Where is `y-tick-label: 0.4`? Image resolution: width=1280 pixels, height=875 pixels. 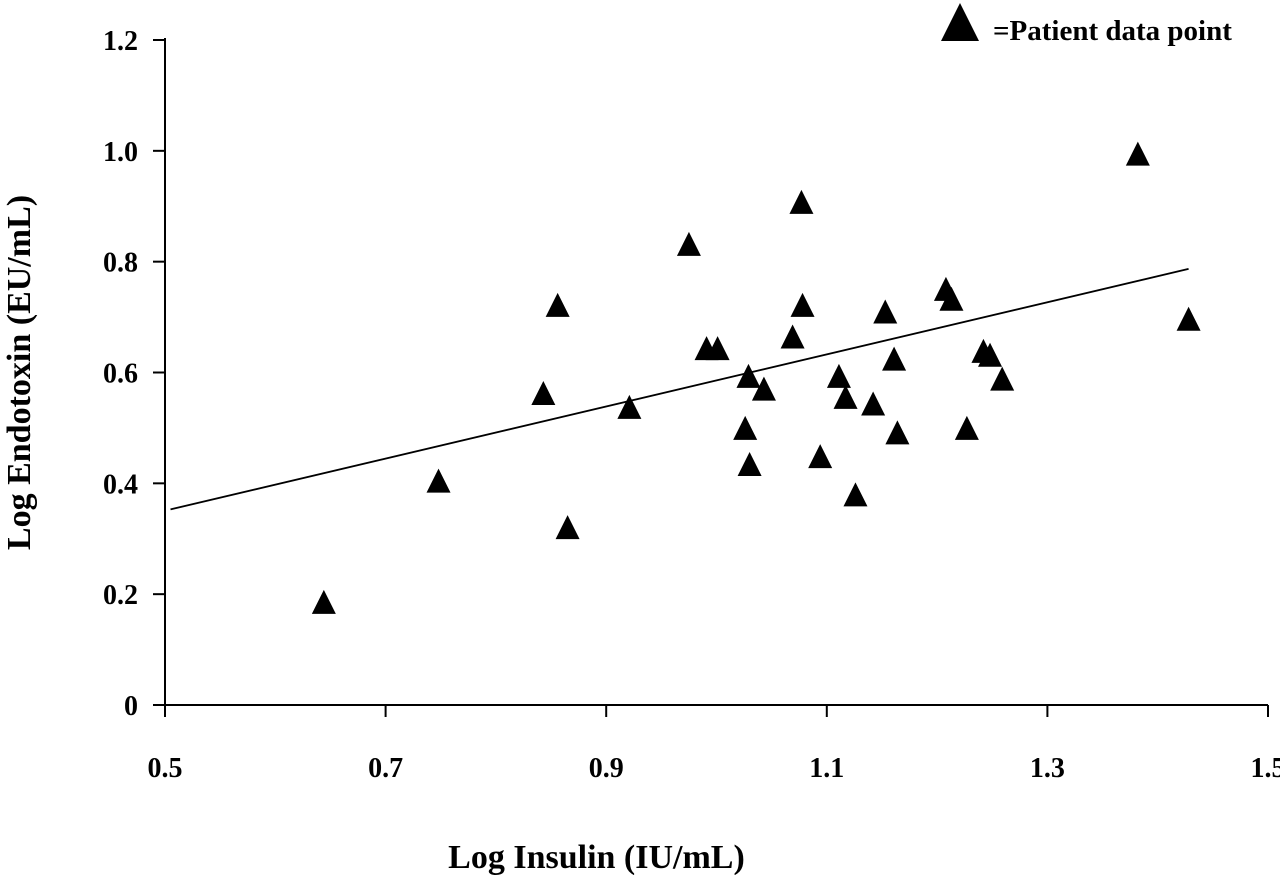
y-tick-label: 0.4 is located at coordinates (120, 484).